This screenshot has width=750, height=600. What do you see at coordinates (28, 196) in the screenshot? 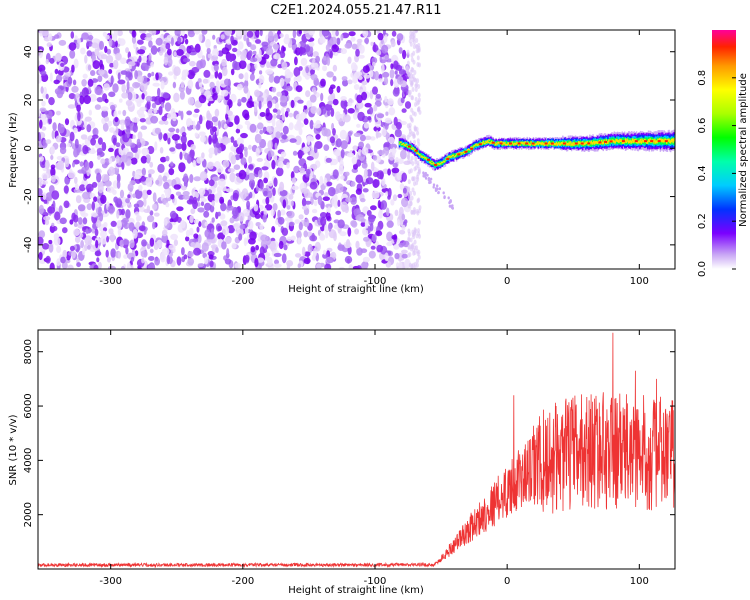
I see `heatmap-y-tick-label: -20` at bounding box center [28, 196].